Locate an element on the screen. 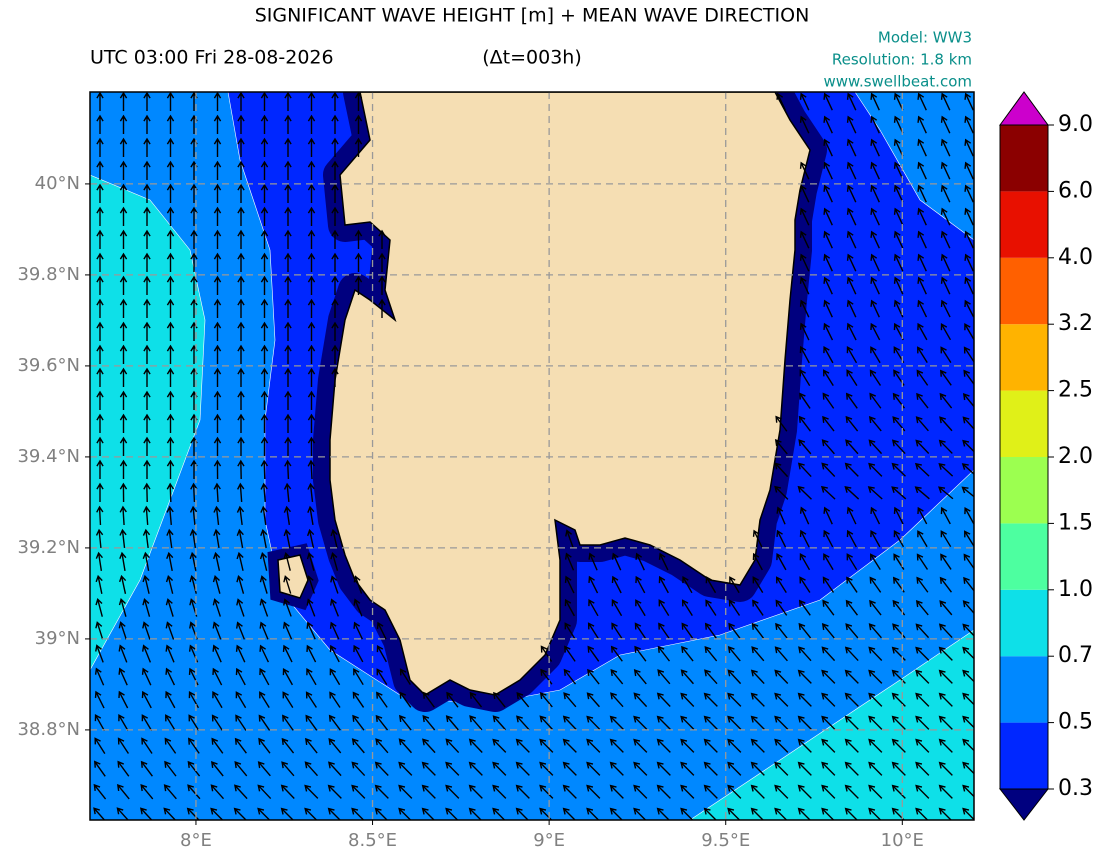  colorbar-label: 2.5 is located at coordinates (1075, 390).